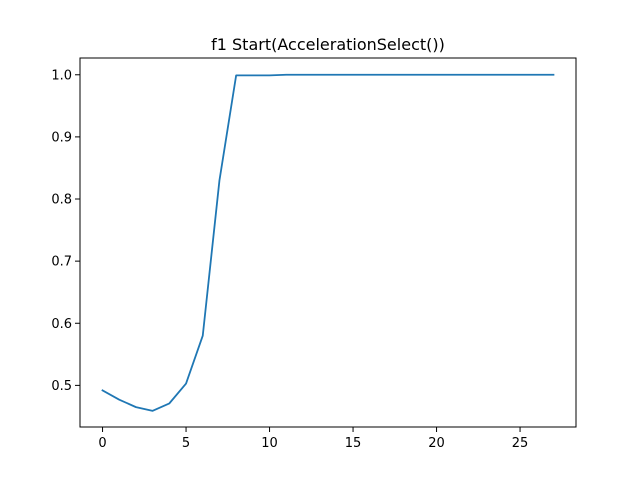  Describe the element at coordinates (61, 324) in the screenshot. I see `y-tick-label: 0.6` at that location.